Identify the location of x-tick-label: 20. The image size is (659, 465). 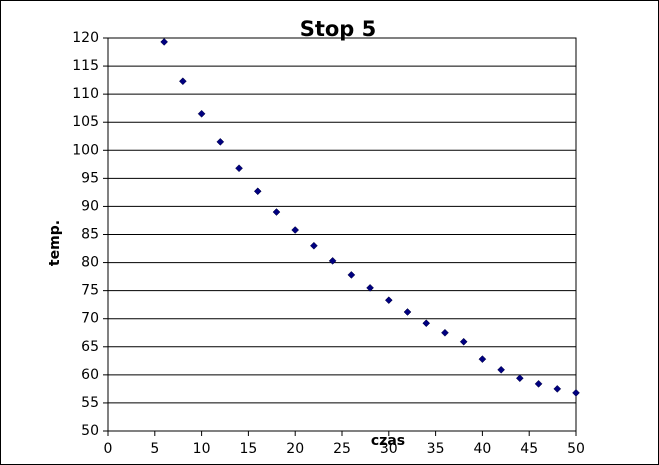
(295, 449).